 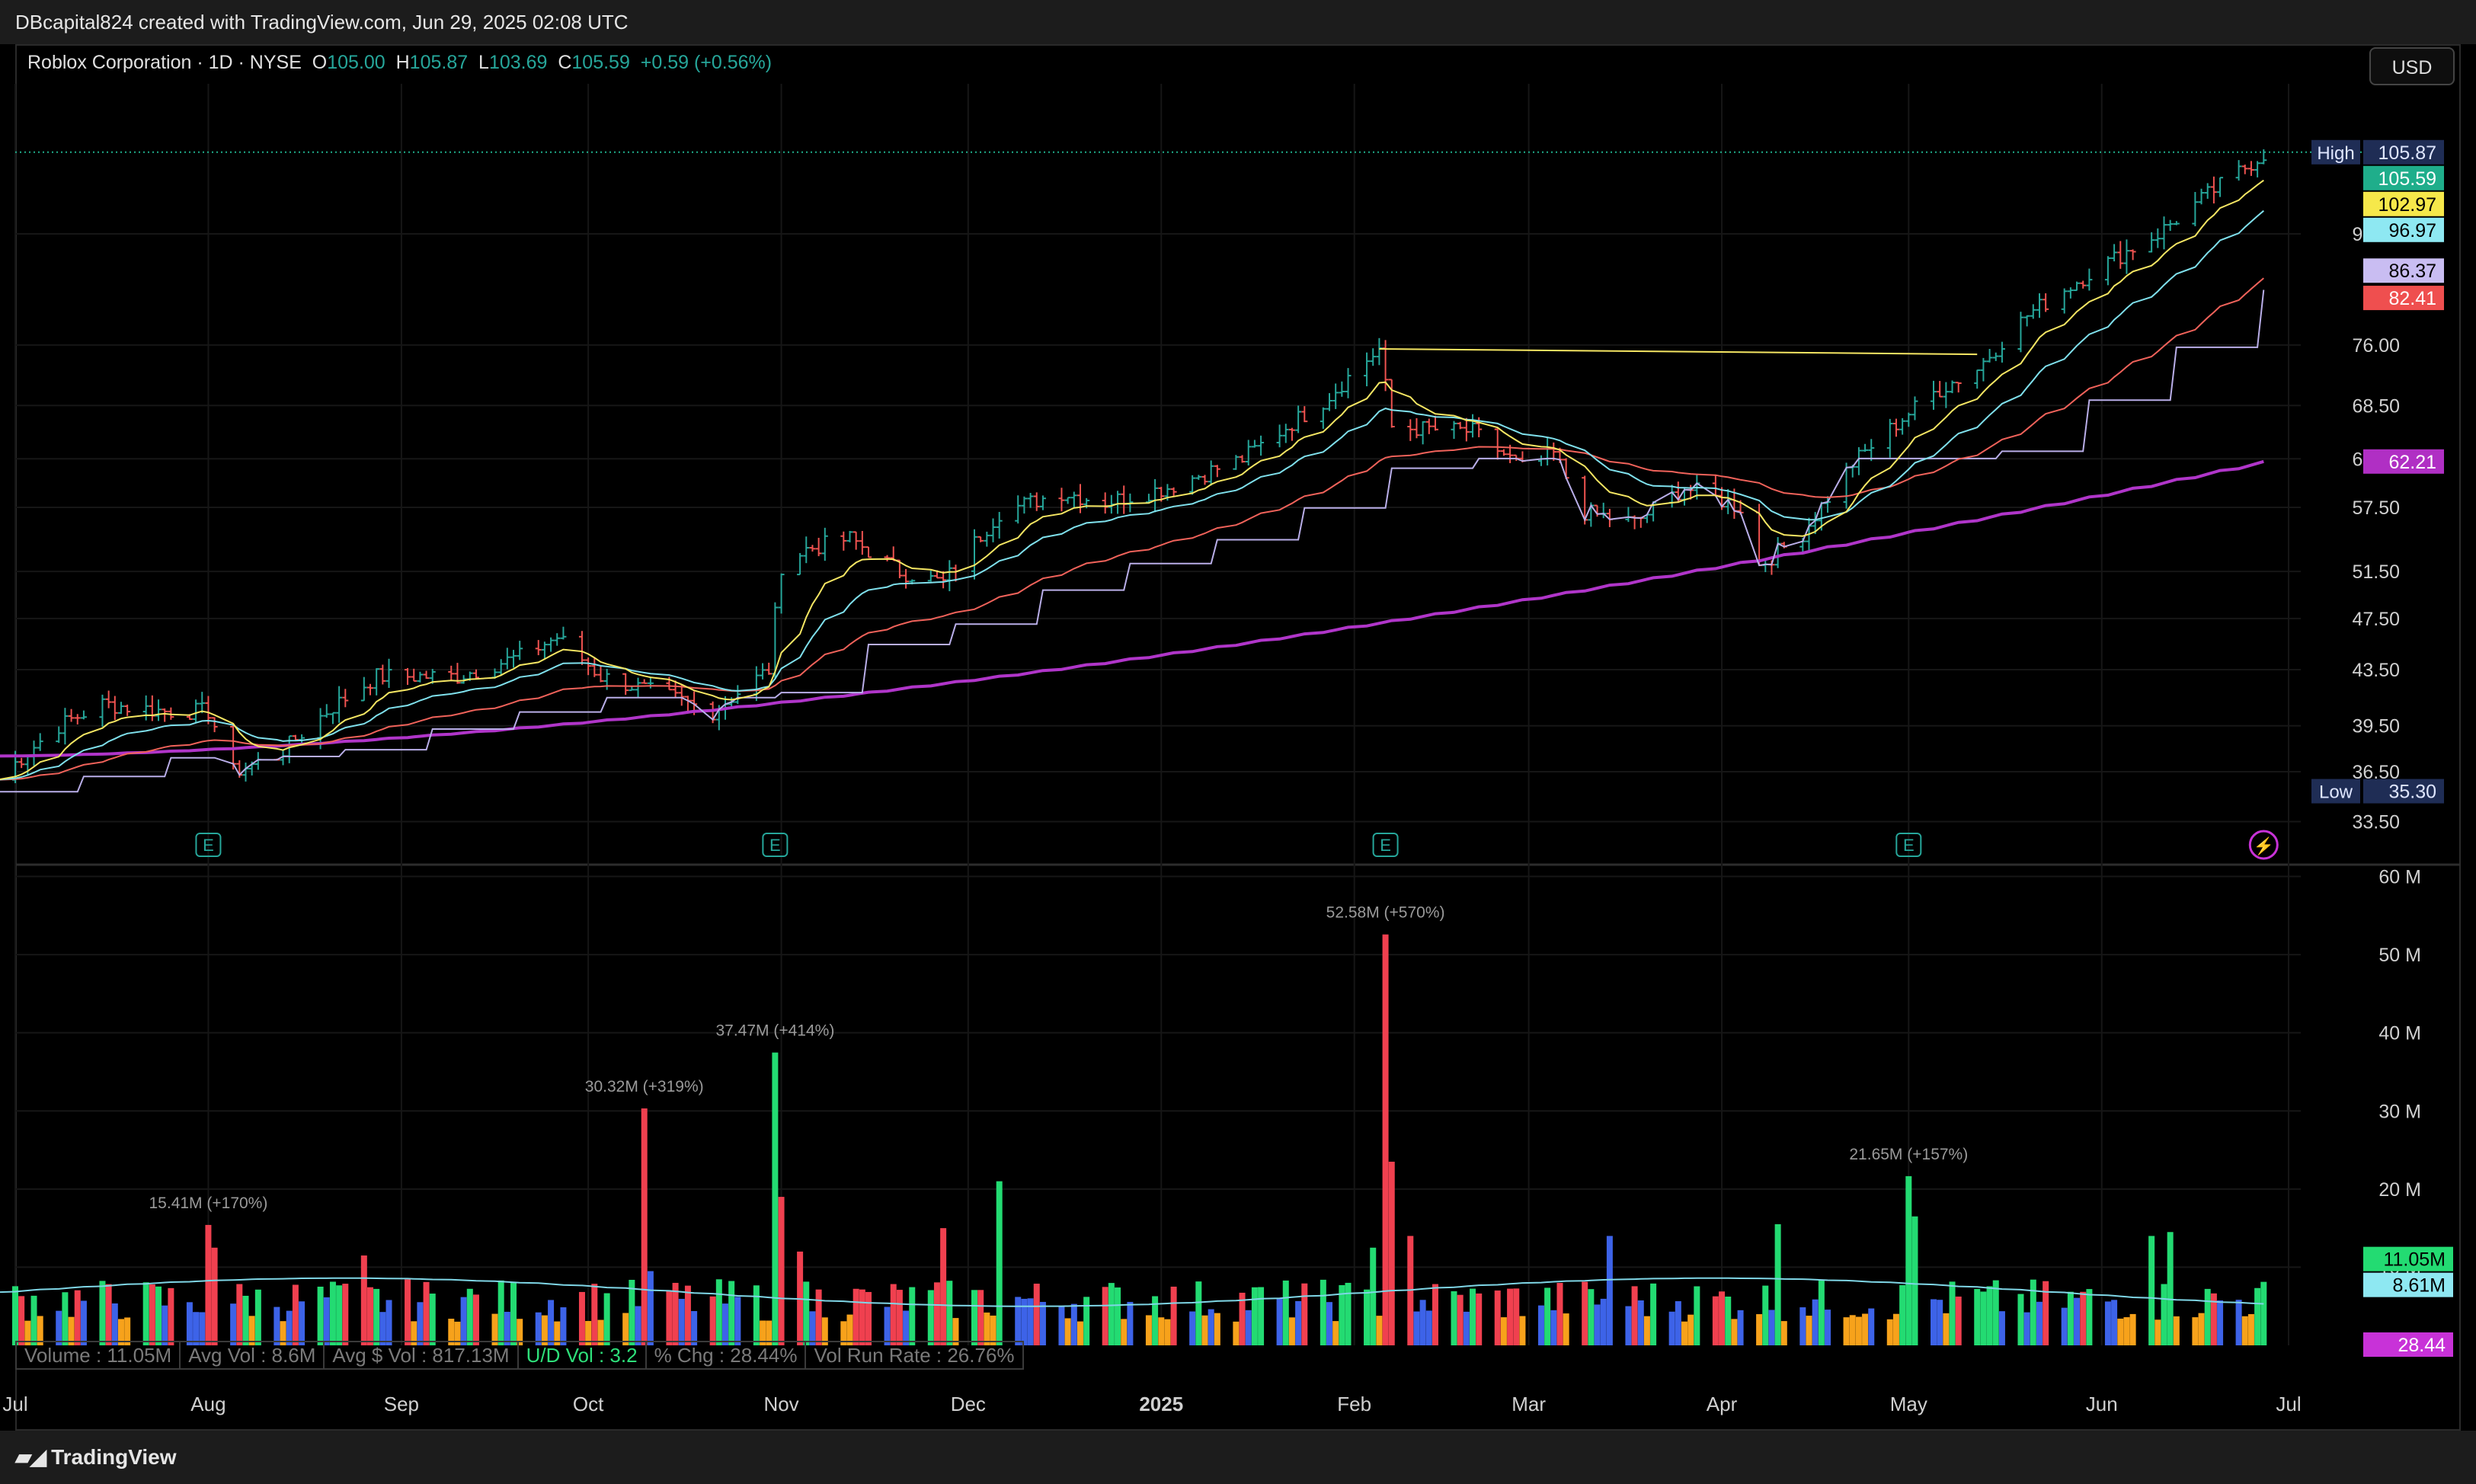 I want to click on price-label-prefix-box, so click(x=2335, y=152).